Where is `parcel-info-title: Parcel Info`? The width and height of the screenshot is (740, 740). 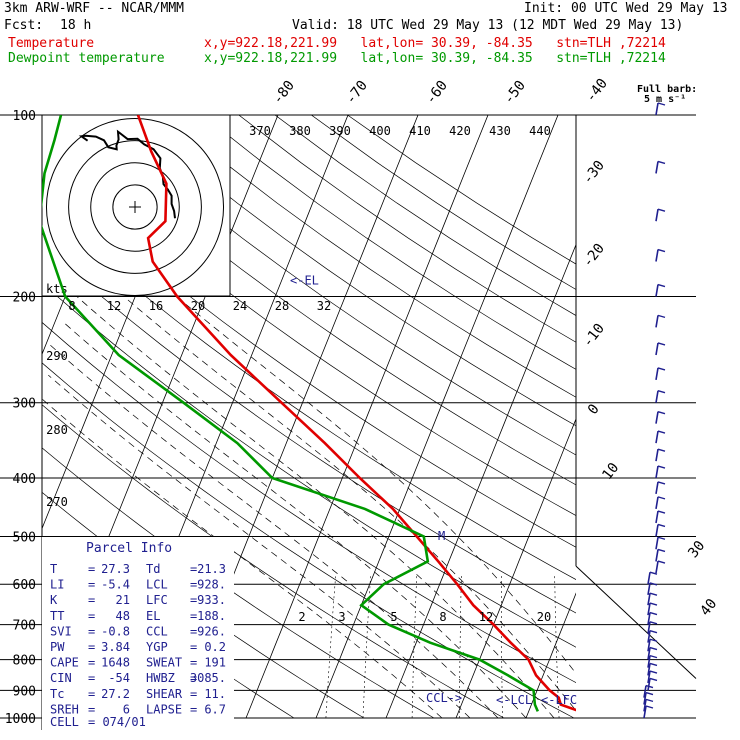
parcel-info-title: Parcel Info is located at coordinates (129, 548).